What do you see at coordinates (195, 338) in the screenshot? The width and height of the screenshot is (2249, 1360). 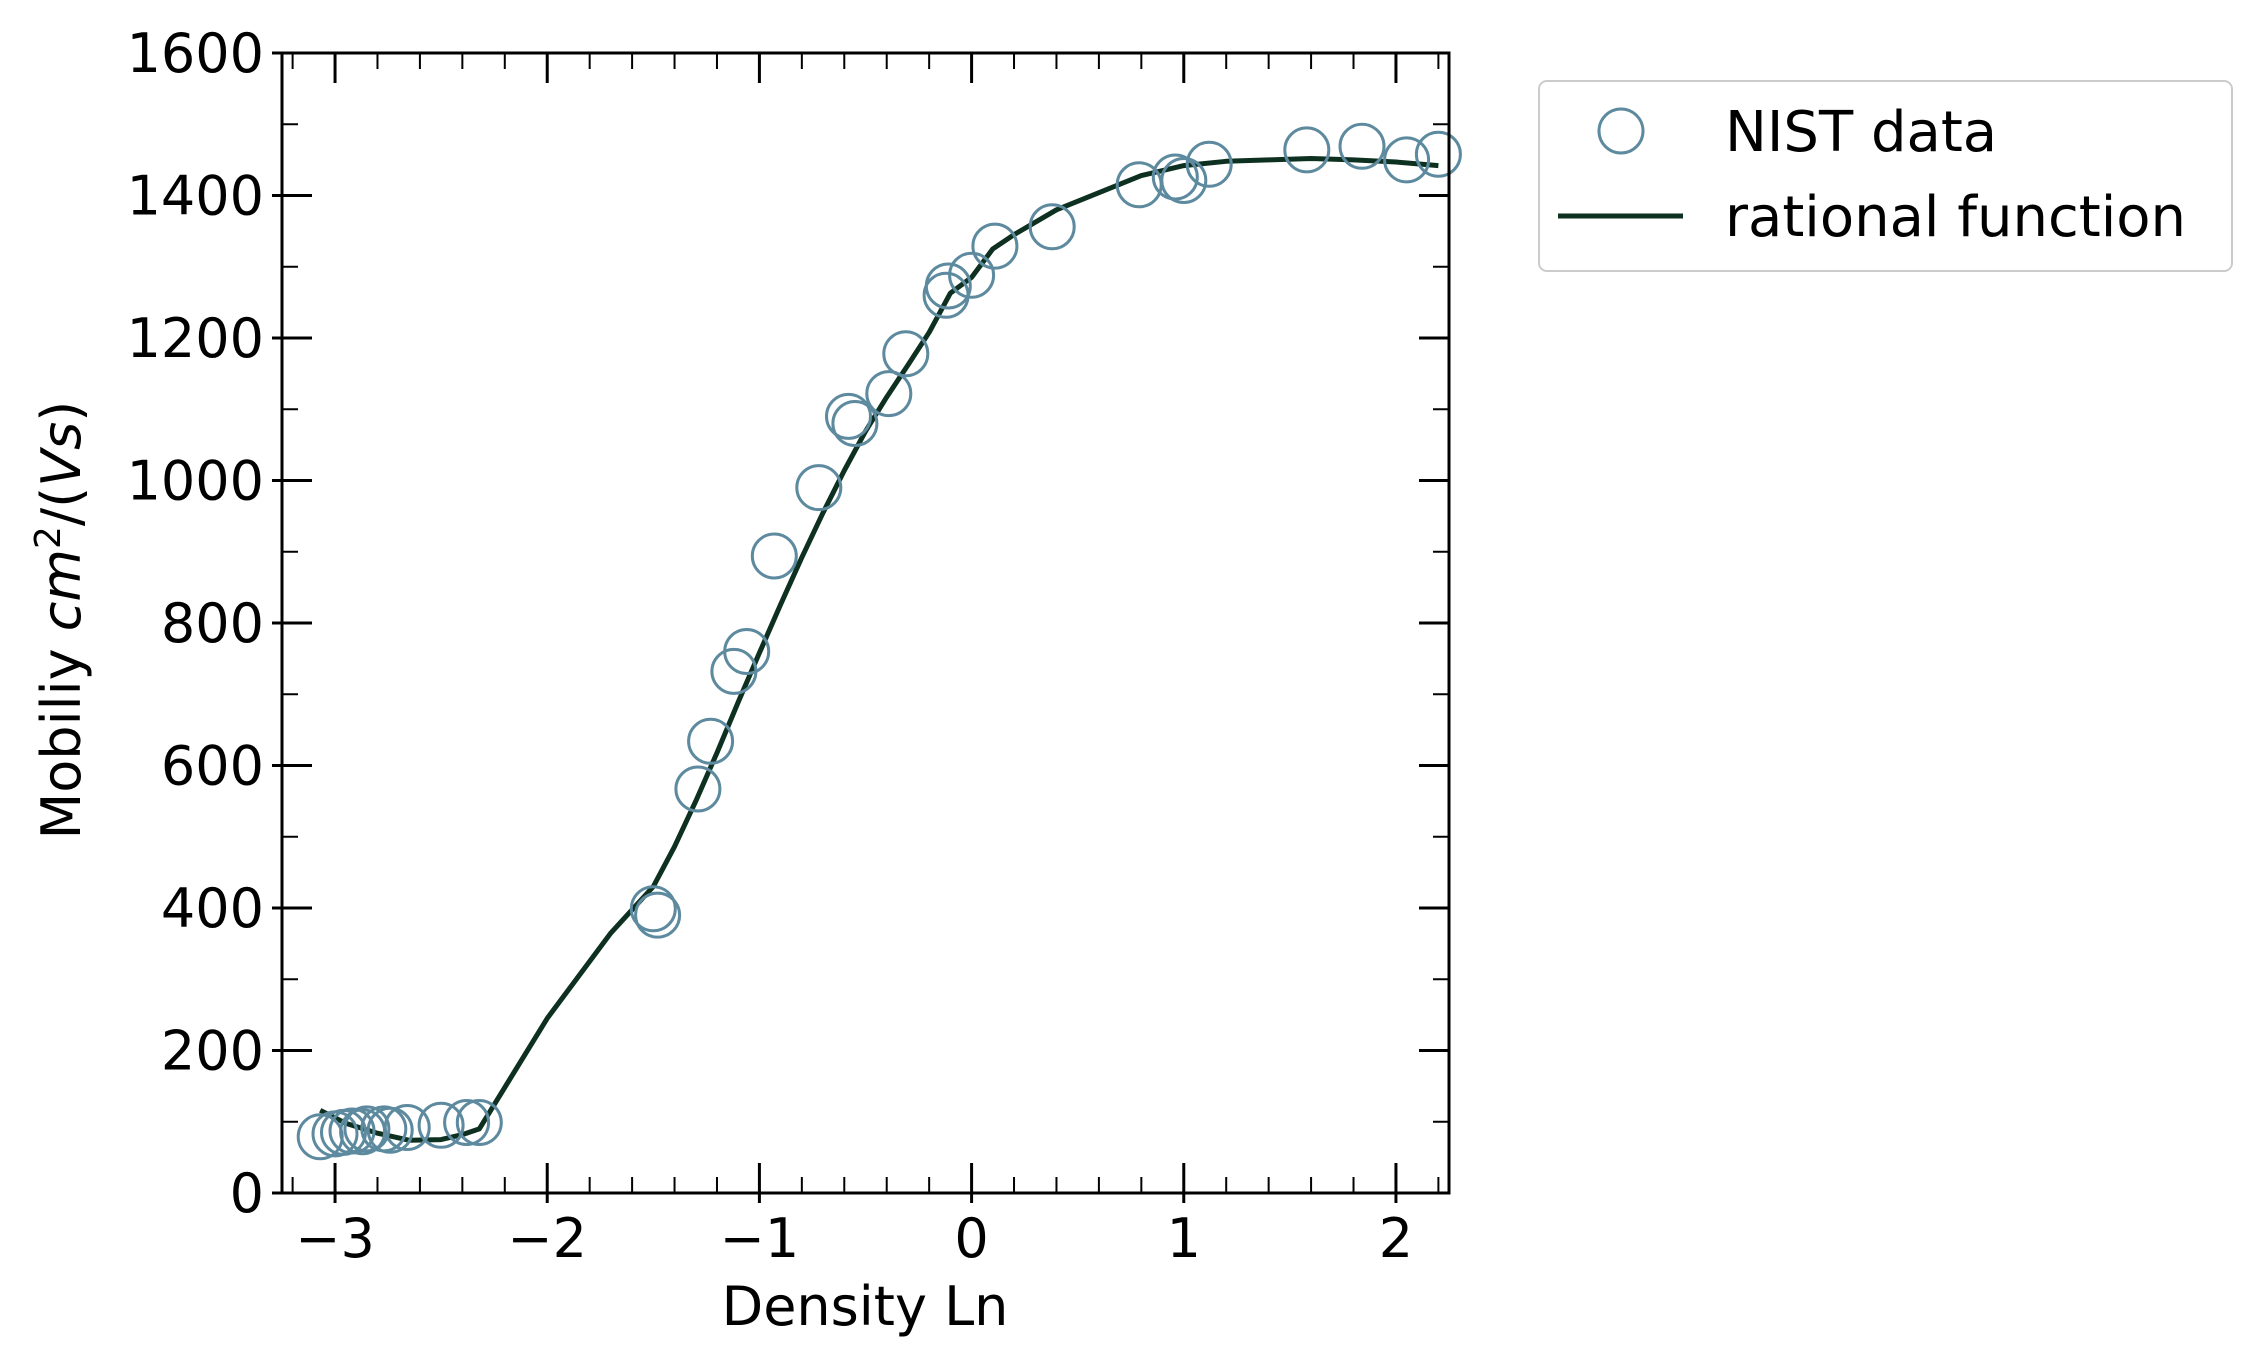 I see `y-tick-label: 1200` at bounding box center [195, 338].